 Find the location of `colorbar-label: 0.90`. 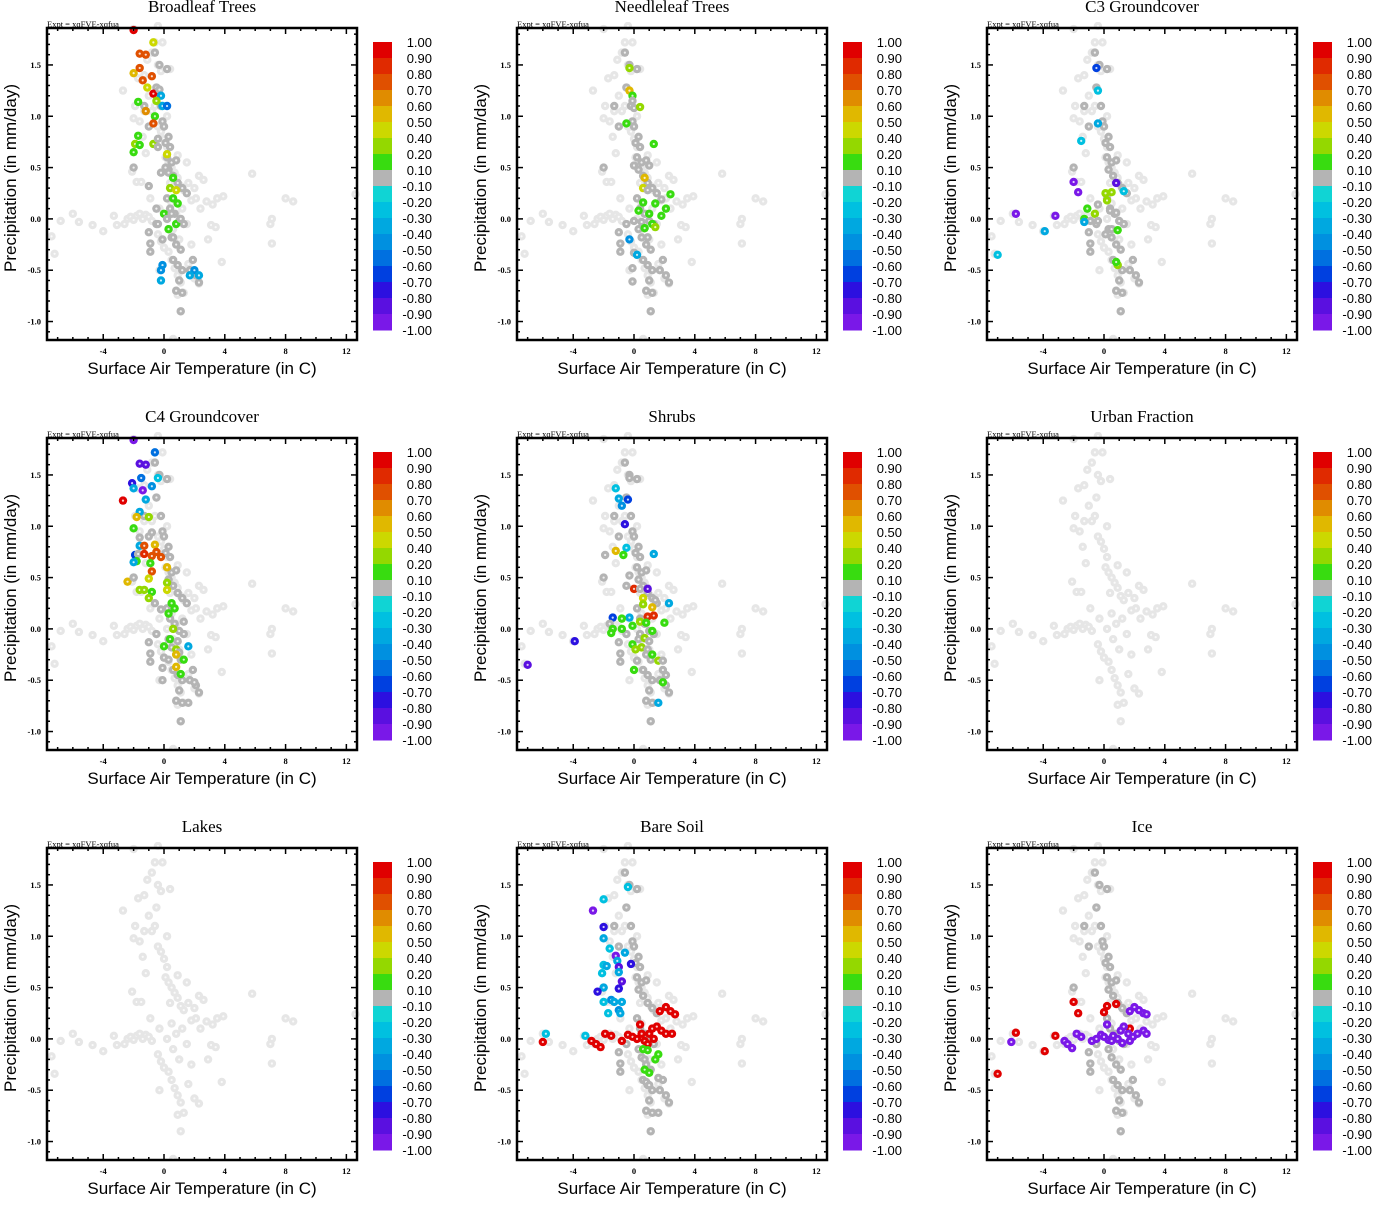

colorbar-label: 0.90 is located at coordinates (419, 468).